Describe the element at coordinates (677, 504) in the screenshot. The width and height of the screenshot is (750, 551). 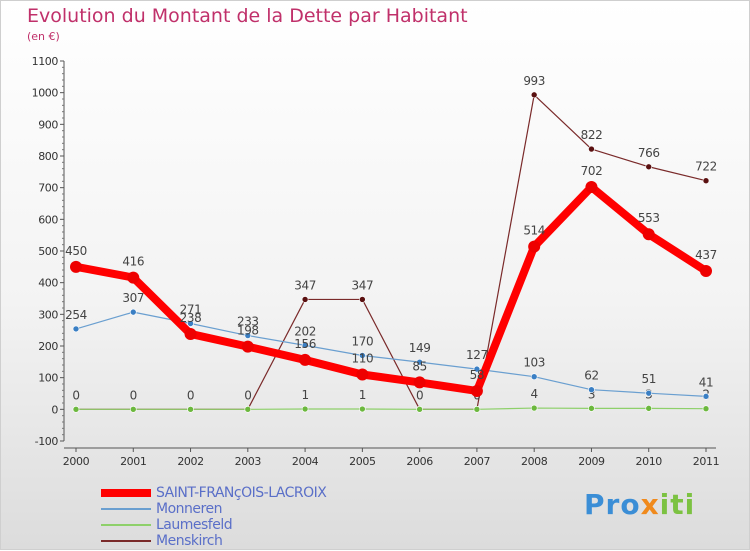
I see `logo-text-c: iti` at that location.